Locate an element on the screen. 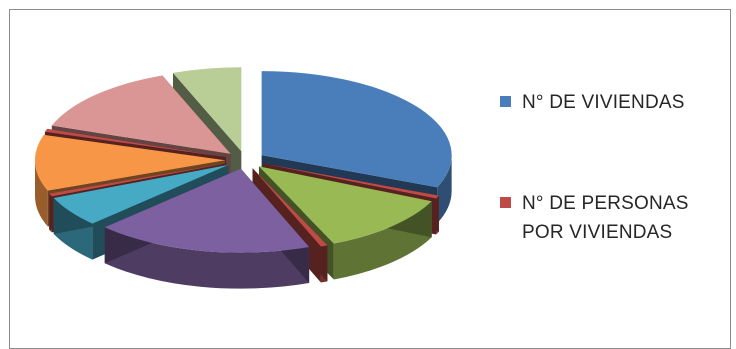 The image size is (736, 349). slice-personas-4-top is located at coordinates (138, 180).